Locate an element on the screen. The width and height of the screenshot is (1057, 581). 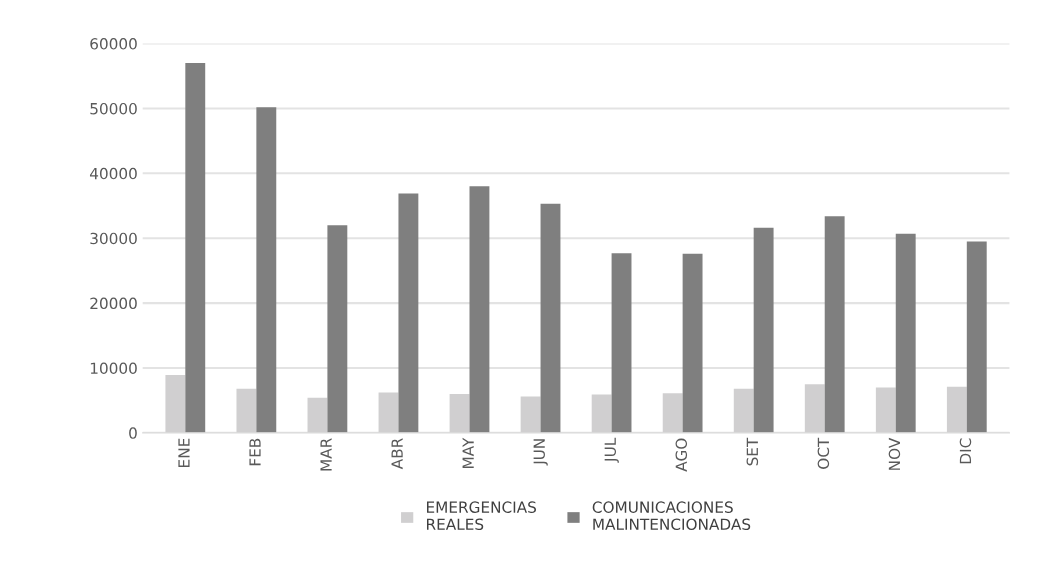
legend-label: EMERGENCIAS REALES is located at coordinates (481, 516).